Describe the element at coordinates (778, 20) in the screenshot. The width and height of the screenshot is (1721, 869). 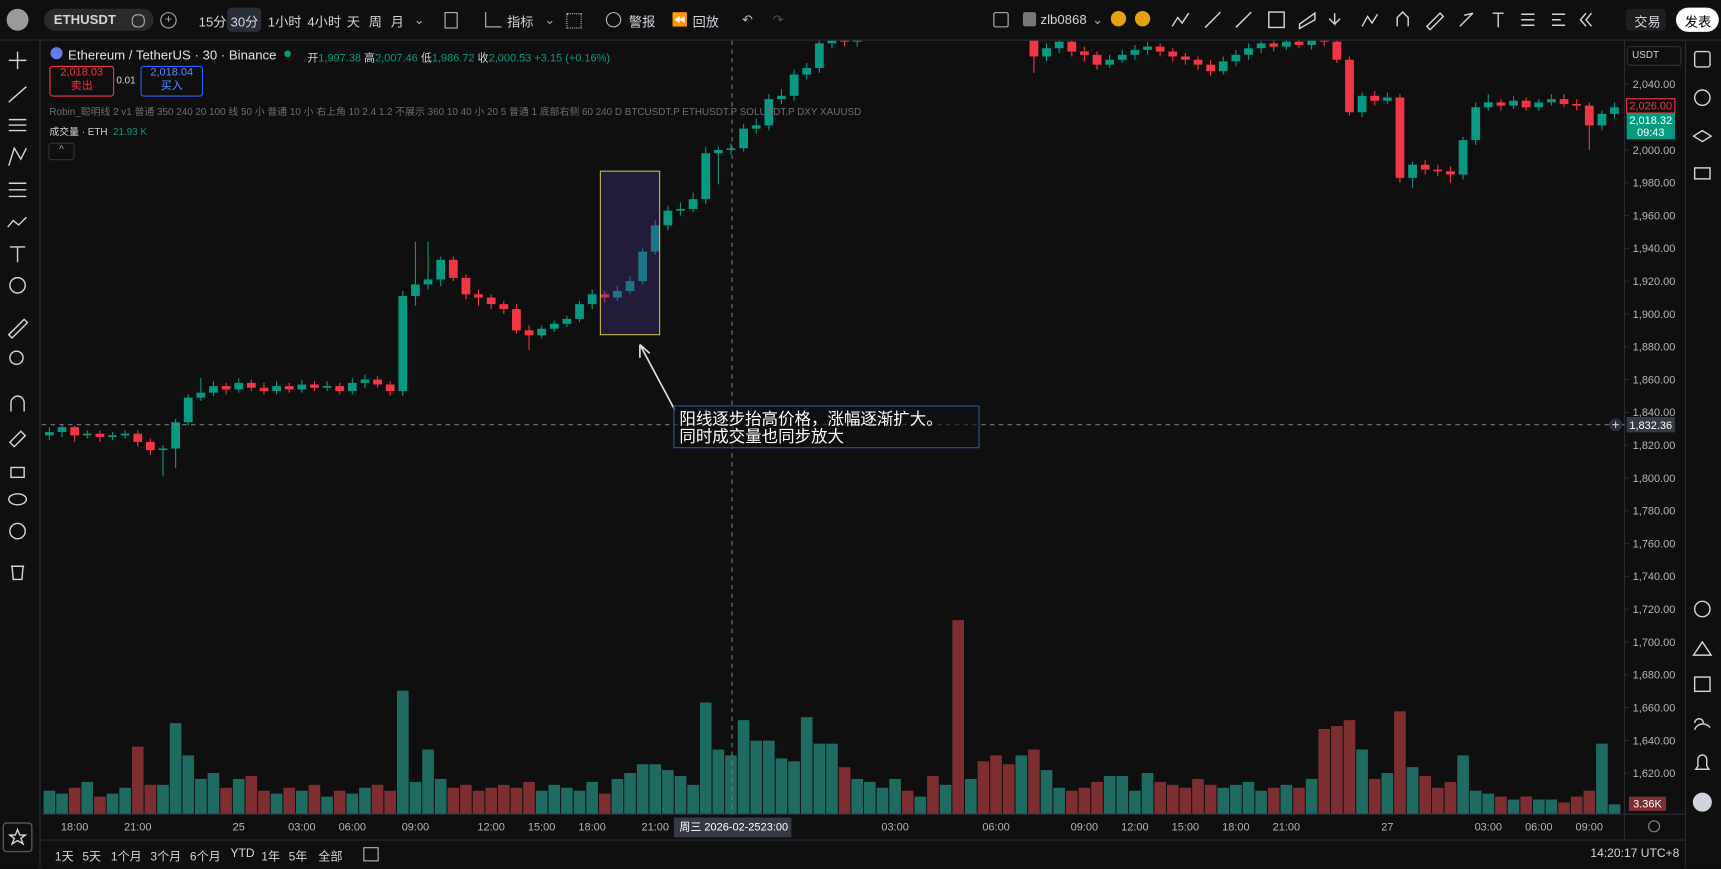
I see `redo-button: ↷` at that location.